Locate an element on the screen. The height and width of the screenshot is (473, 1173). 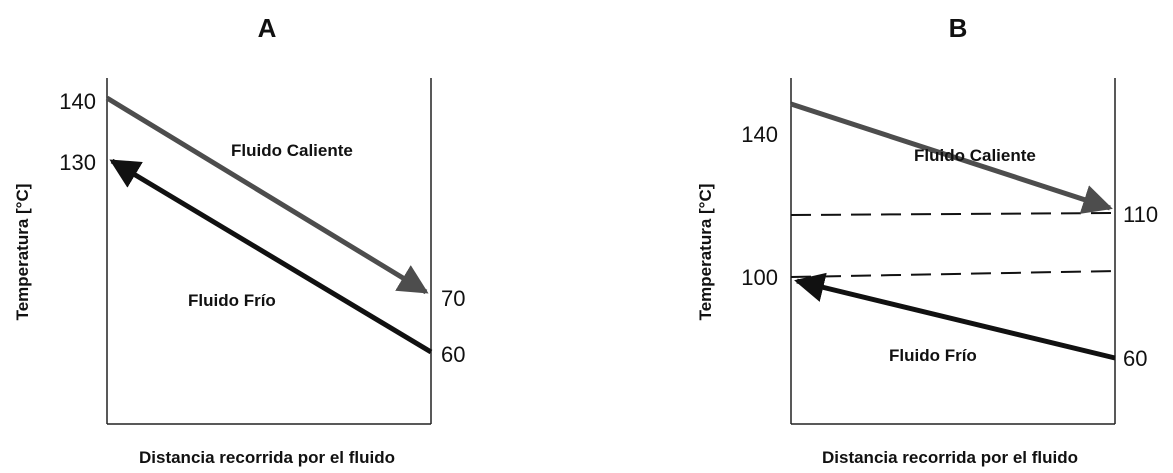
panel-a-tick-130: 130 is located at coordinates (77, 162).